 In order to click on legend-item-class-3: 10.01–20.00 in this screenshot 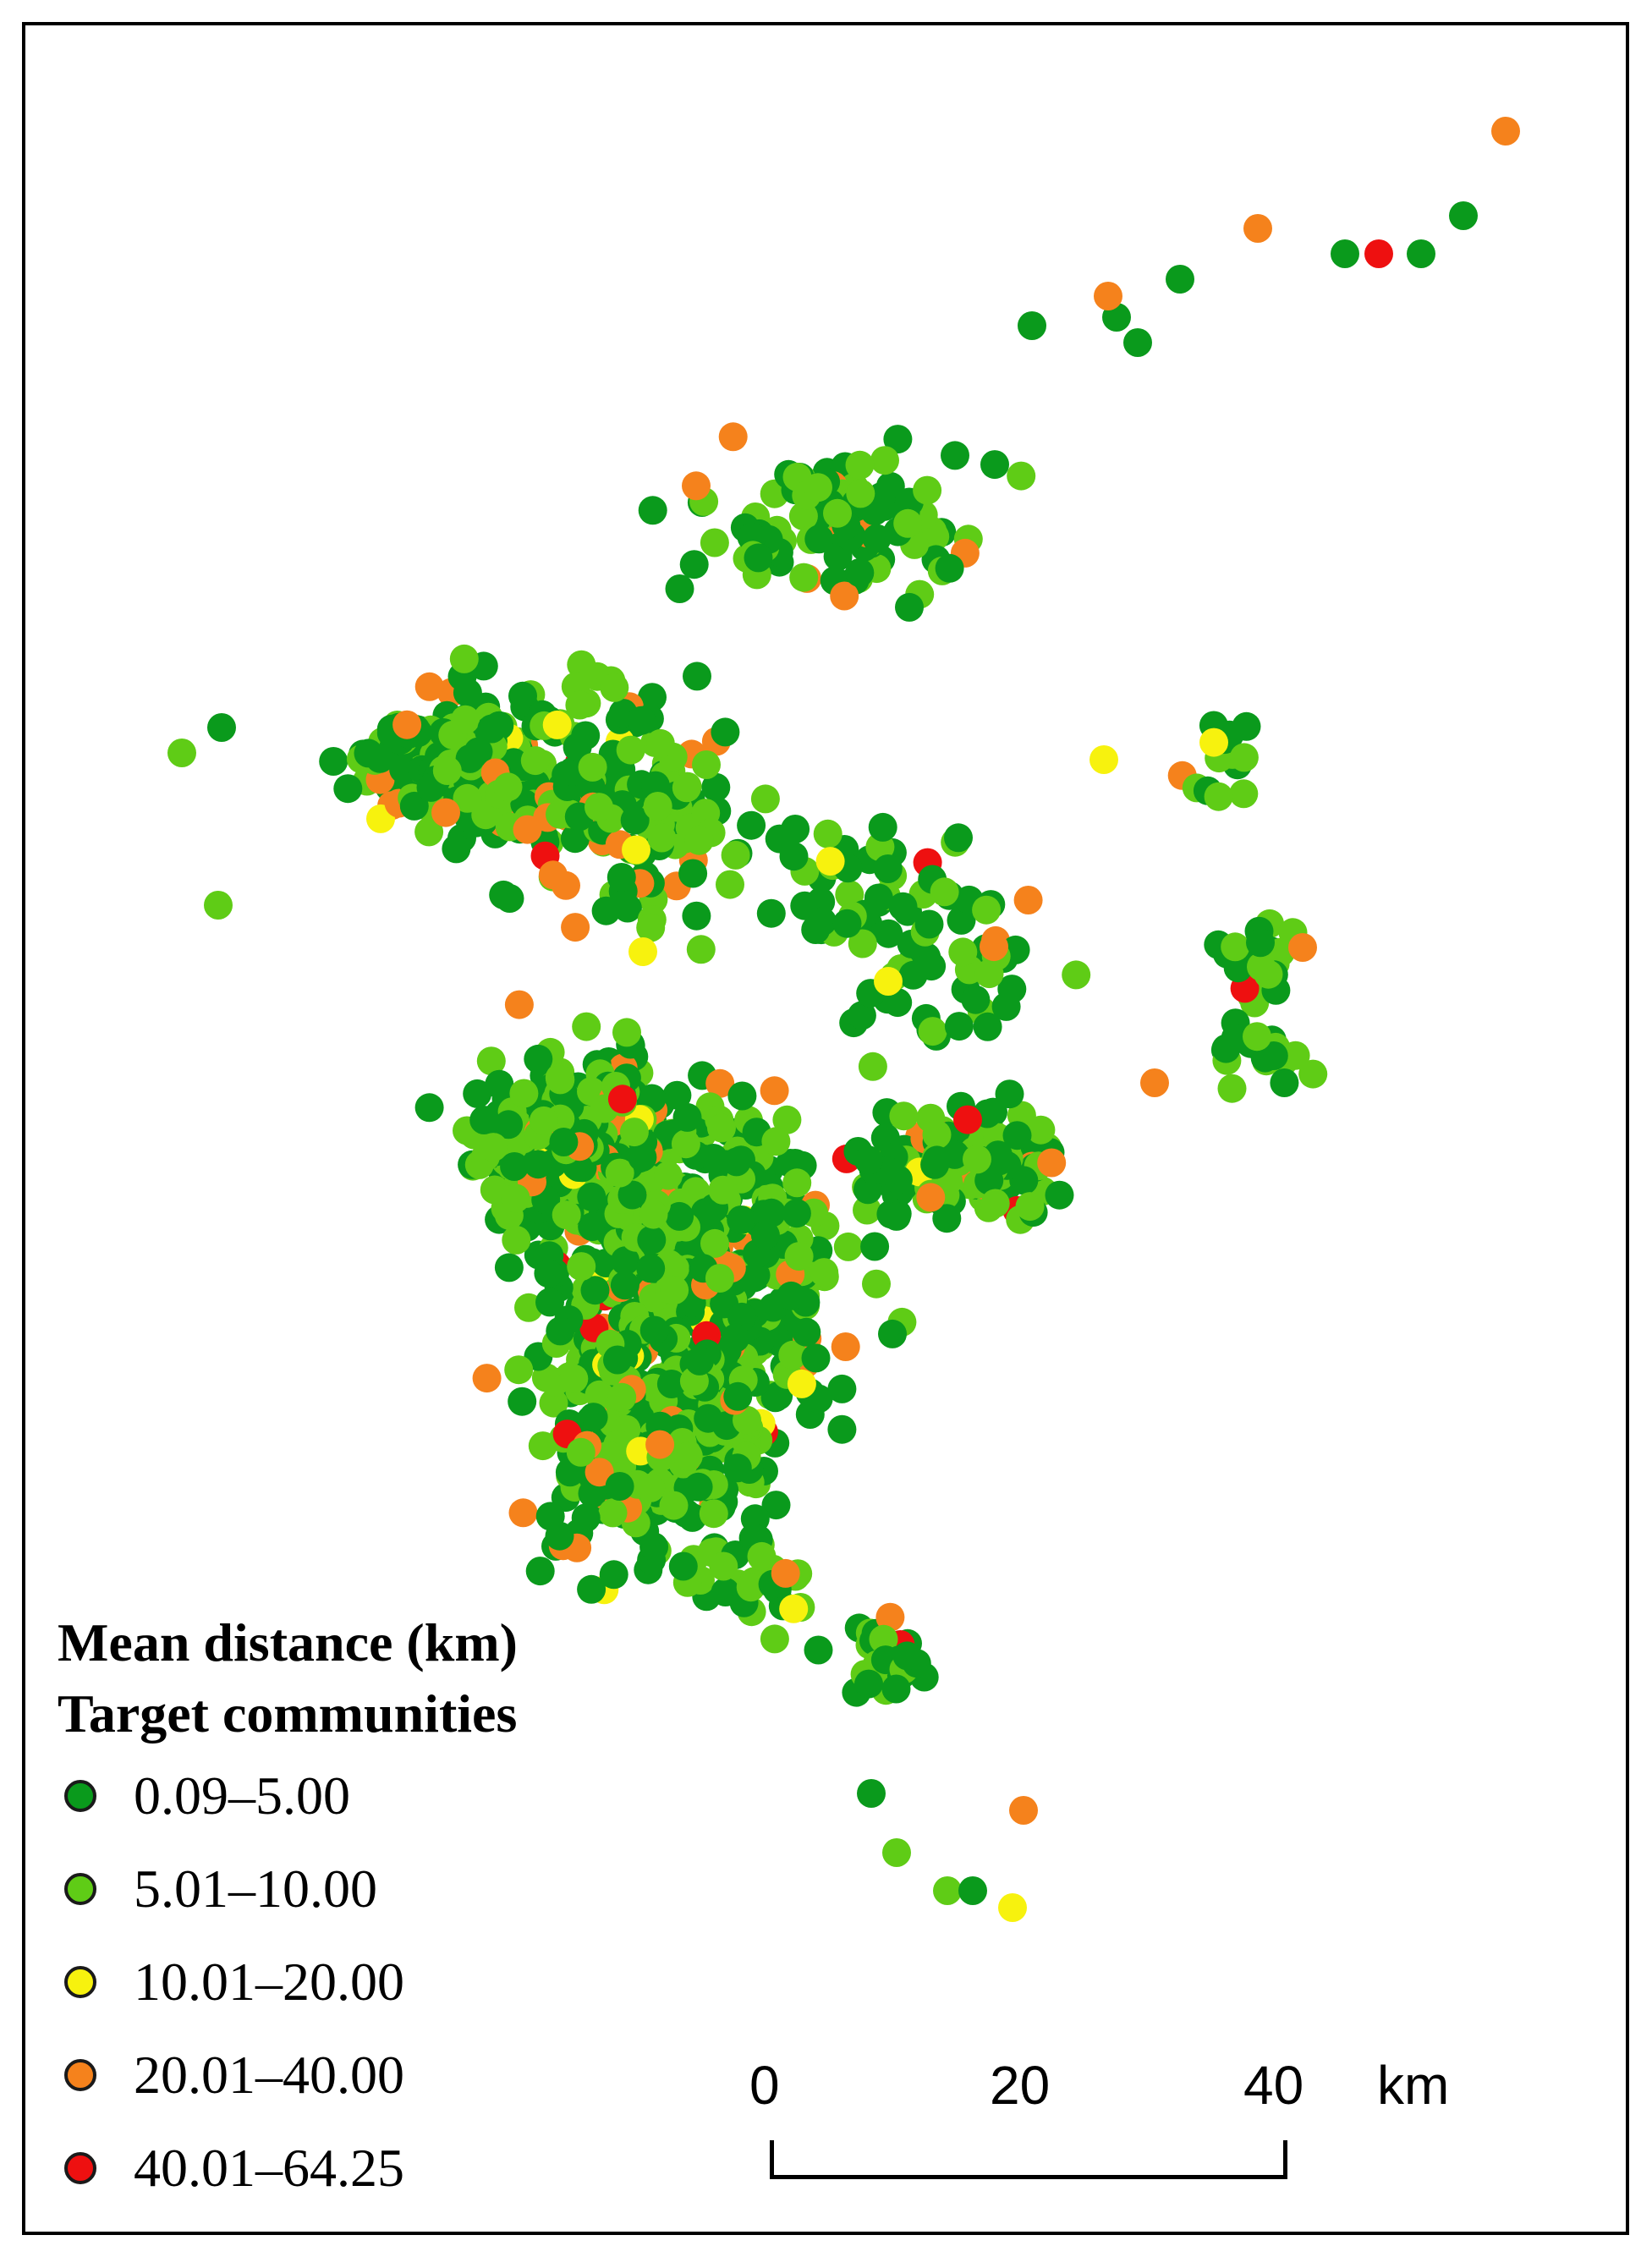, I will do `click(288, 1982)`.